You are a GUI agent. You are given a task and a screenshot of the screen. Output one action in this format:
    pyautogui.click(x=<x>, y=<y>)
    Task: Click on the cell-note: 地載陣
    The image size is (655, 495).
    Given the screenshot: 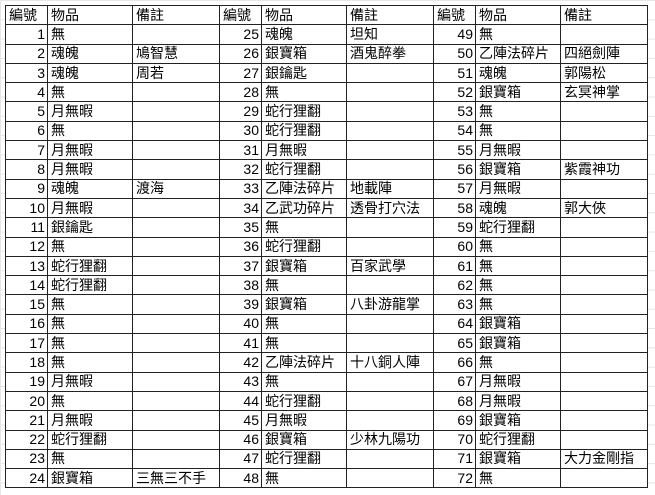 What is the action you would take?
    pyautogui.click(x=390, y=188)
    